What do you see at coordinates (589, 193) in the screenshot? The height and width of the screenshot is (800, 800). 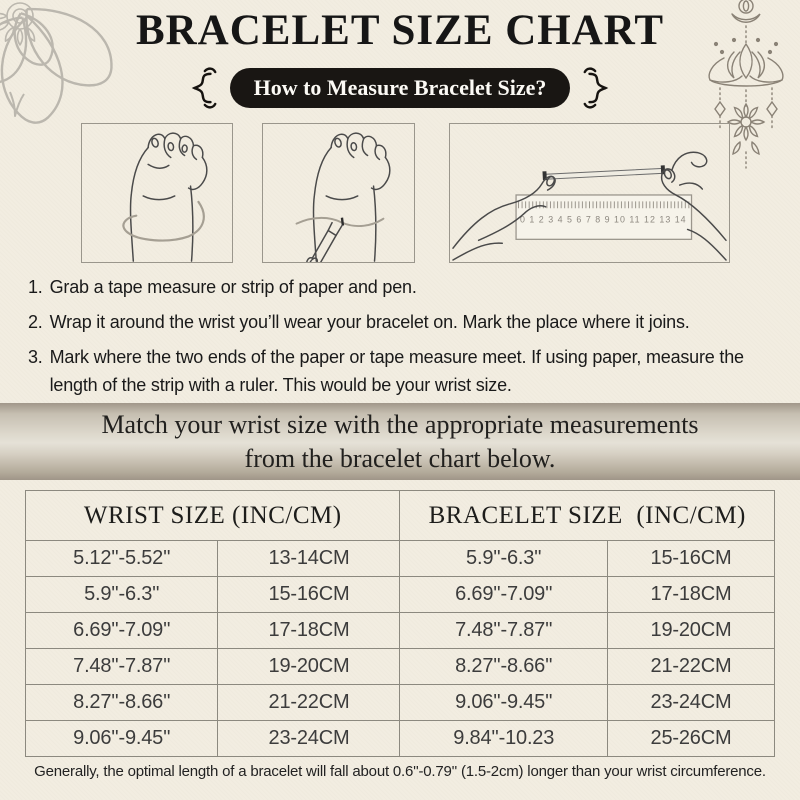 I see `ruler-measure-illustration: 0 1 2 3 4 5 6 7 8 9 10 11 12 13 14` at bounding box center [589, 193].